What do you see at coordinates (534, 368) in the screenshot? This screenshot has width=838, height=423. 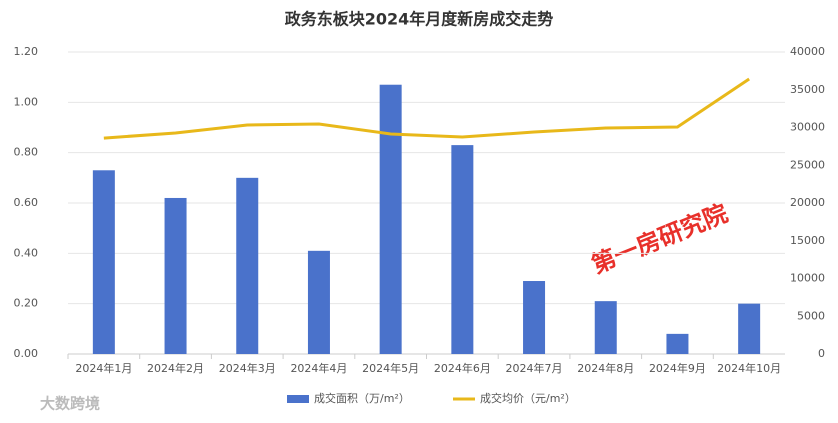 I see `x-tick-label: 2024年7月` at bounding box center [534, 368].